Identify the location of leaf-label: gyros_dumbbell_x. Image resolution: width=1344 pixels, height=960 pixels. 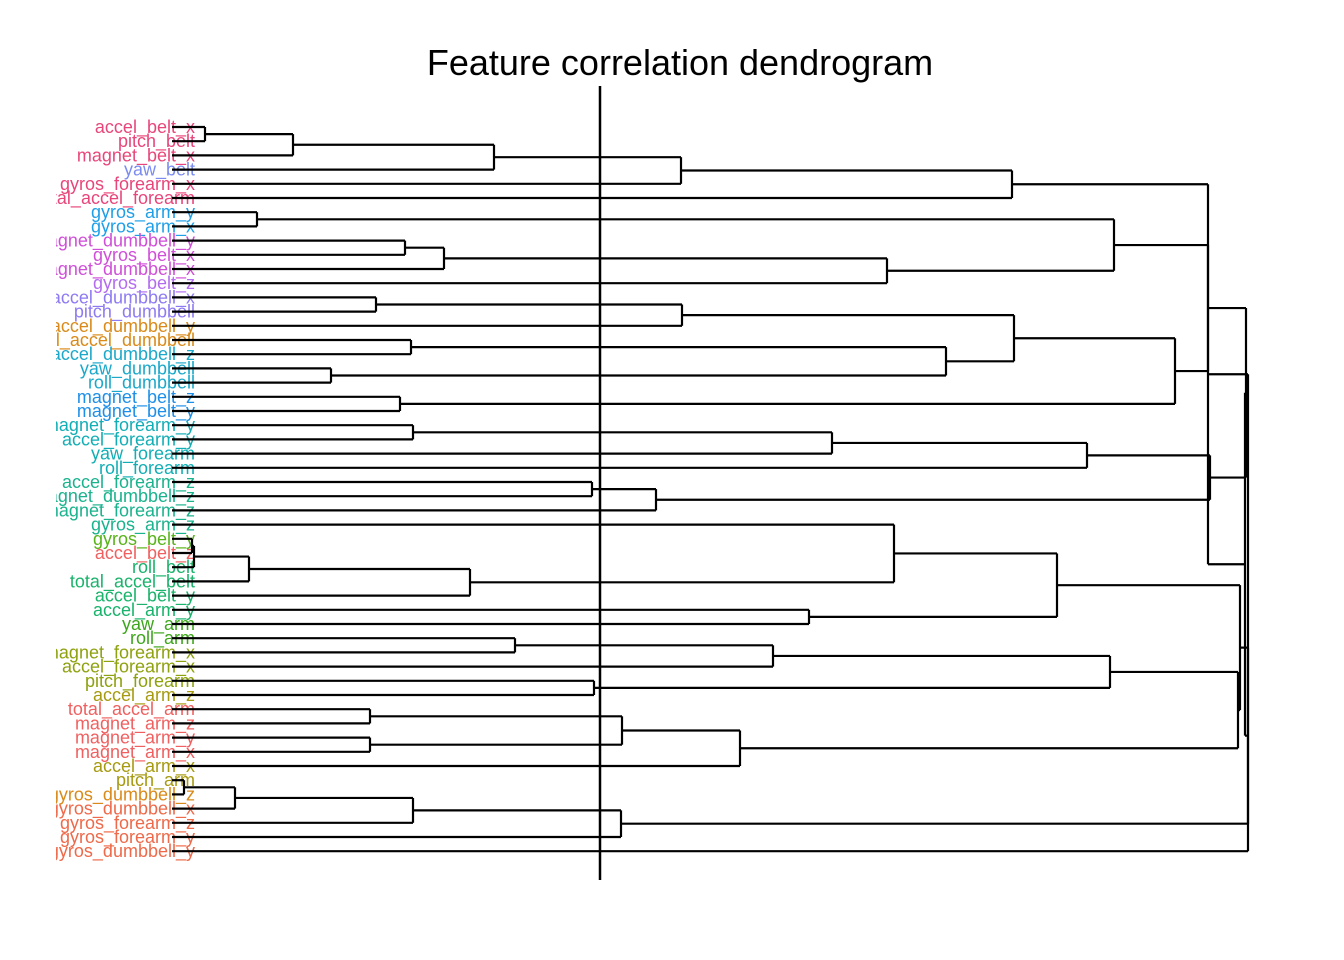
(122, 809).